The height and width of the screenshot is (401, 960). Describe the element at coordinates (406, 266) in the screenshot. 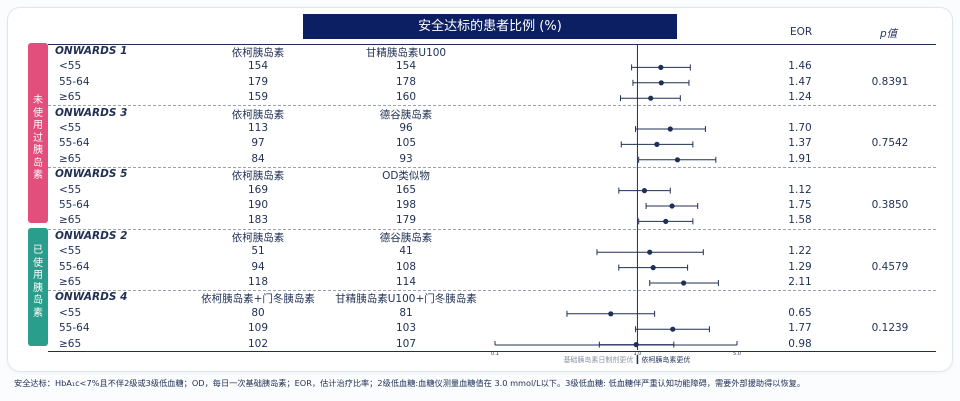

I see `arm2-n: 108` at that location.